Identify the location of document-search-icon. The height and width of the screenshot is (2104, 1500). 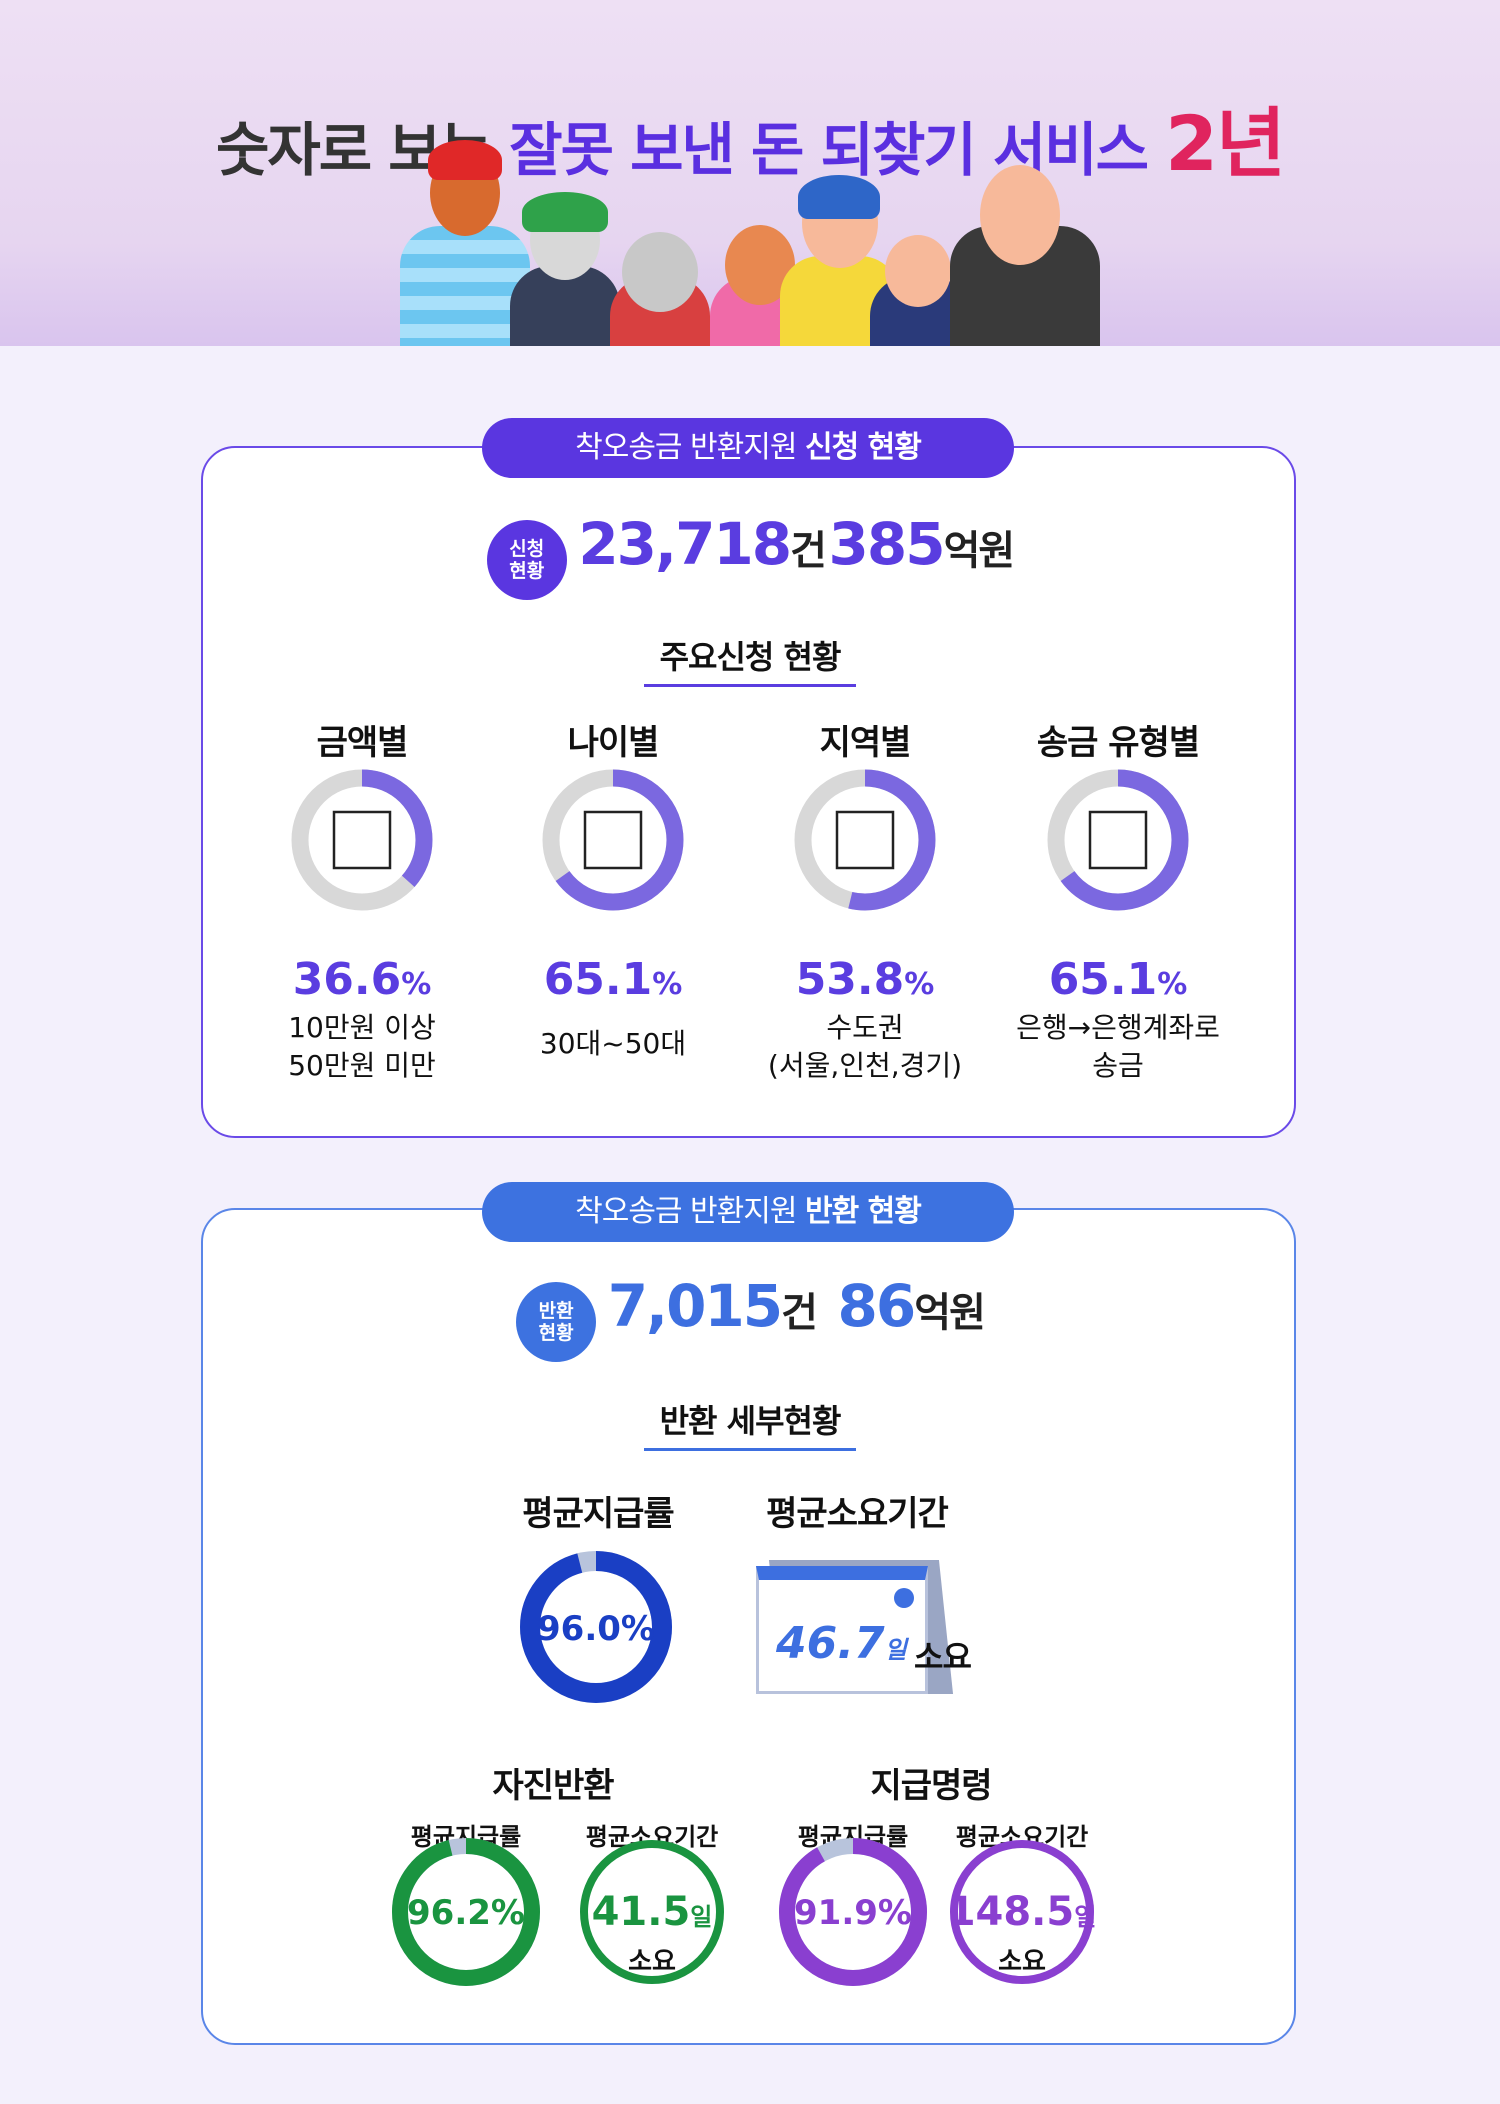
(1118, 840).